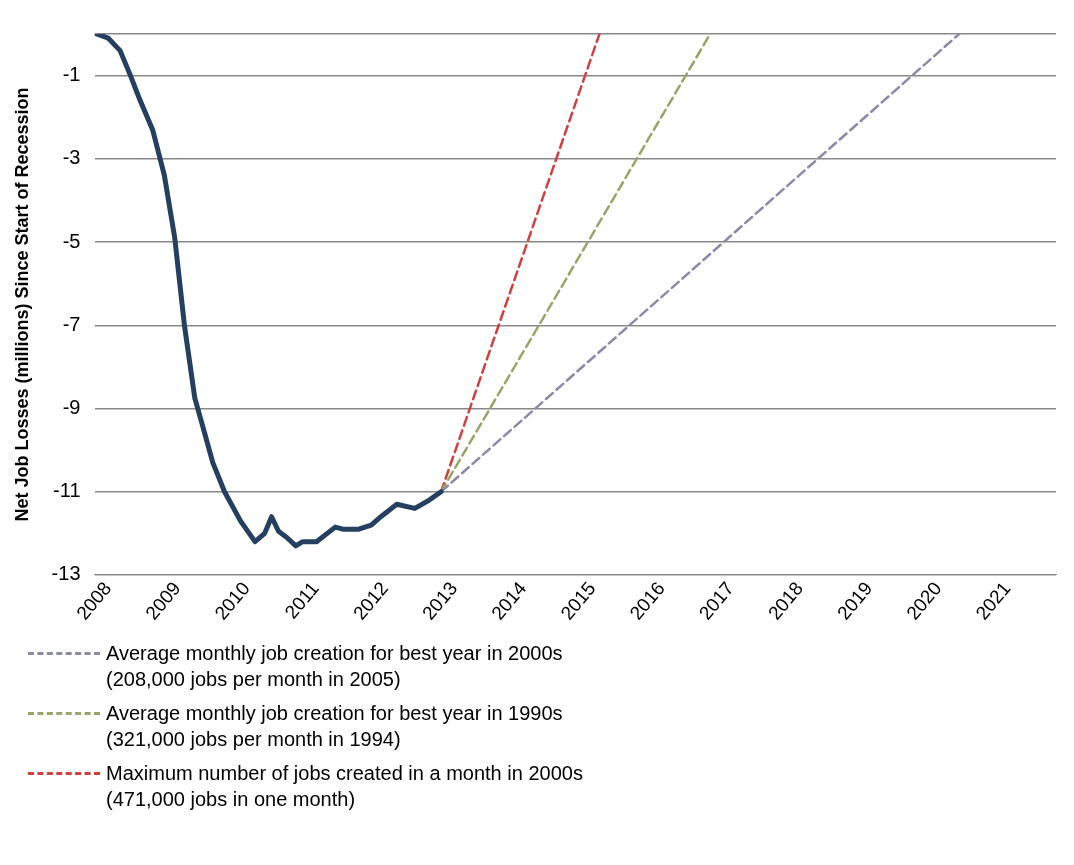 Image resolution: width=1074 pixels, height=865 pixels. What do you see at coordinates (335, 666) in the screenshot?
I see `legend-label: Average monthly job creation for best year in 2000s (208,000 jobs per month in 2005)` at bounding box center [335, 666].